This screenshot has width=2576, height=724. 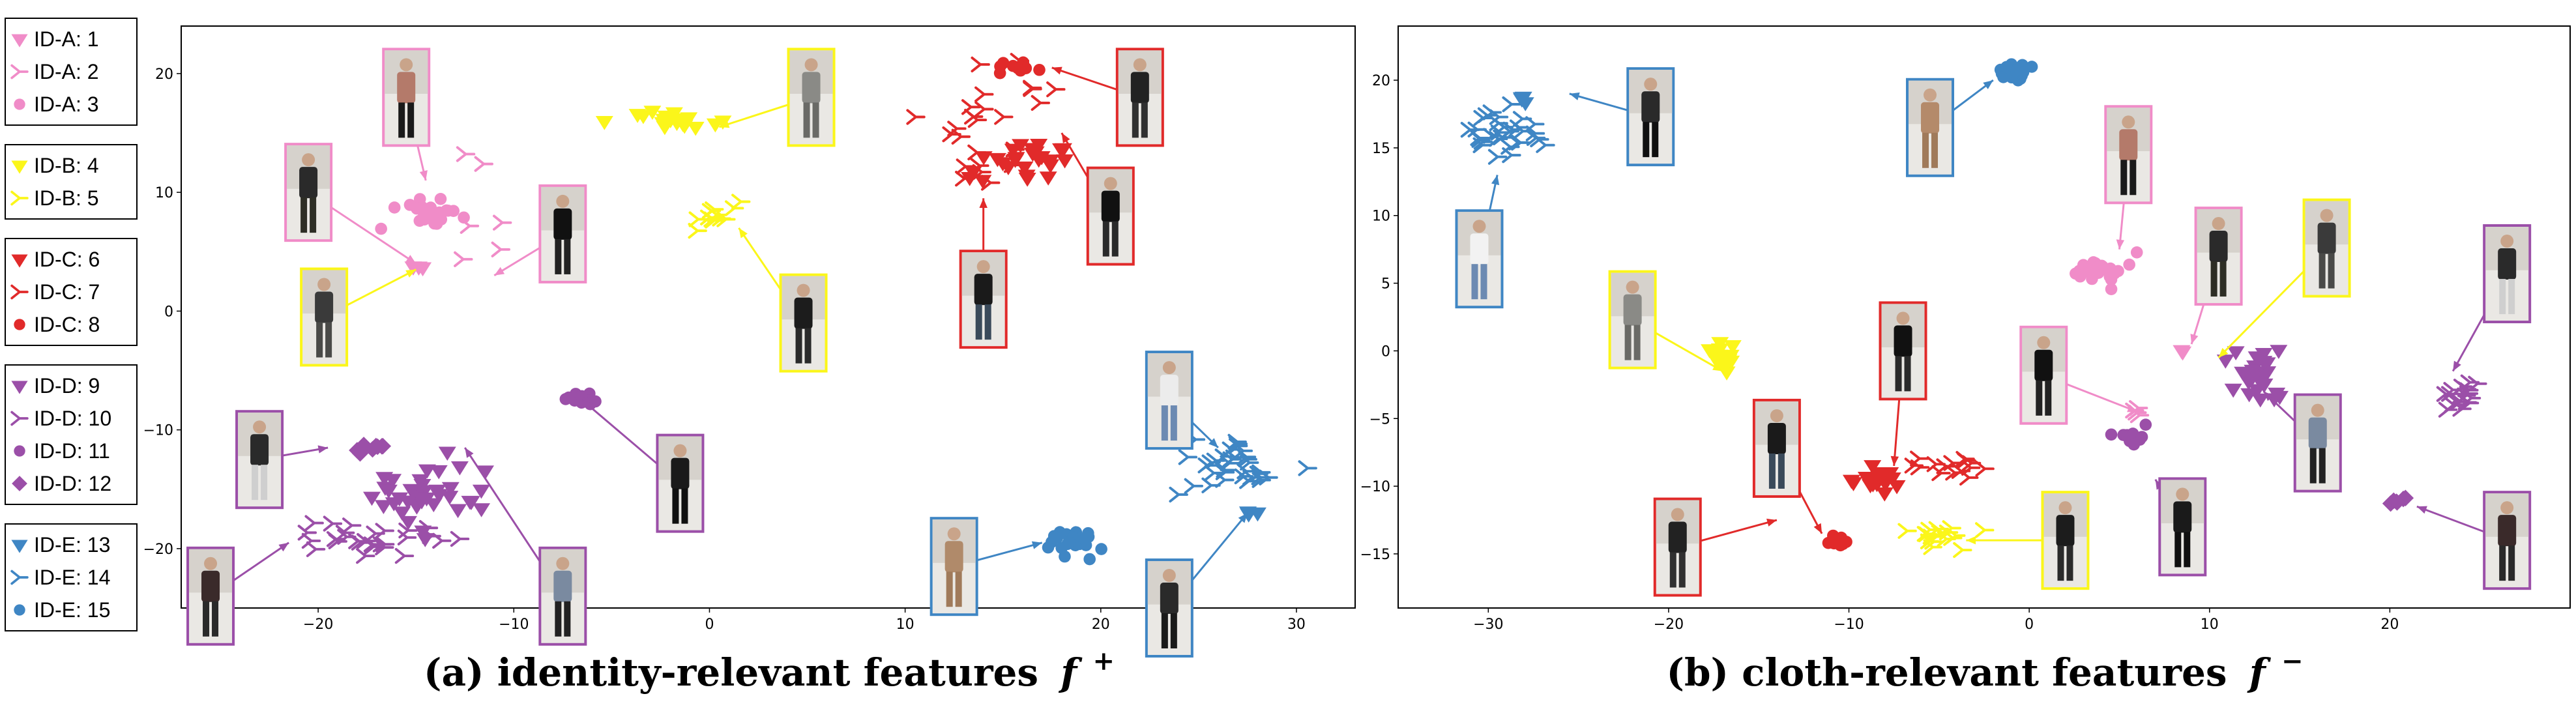 I want to click on chart-b-ytick-label: −10, so click(x=1375, y=487).